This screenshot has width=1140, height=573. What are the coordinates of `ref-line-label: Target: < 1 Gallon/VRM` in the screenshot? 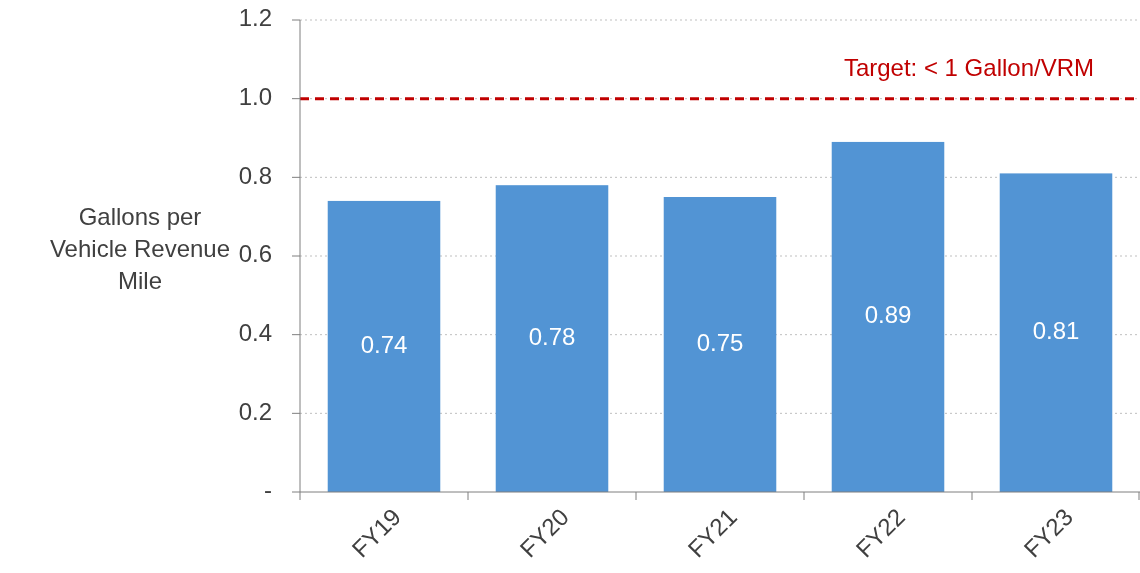 It's located at (968, 68).